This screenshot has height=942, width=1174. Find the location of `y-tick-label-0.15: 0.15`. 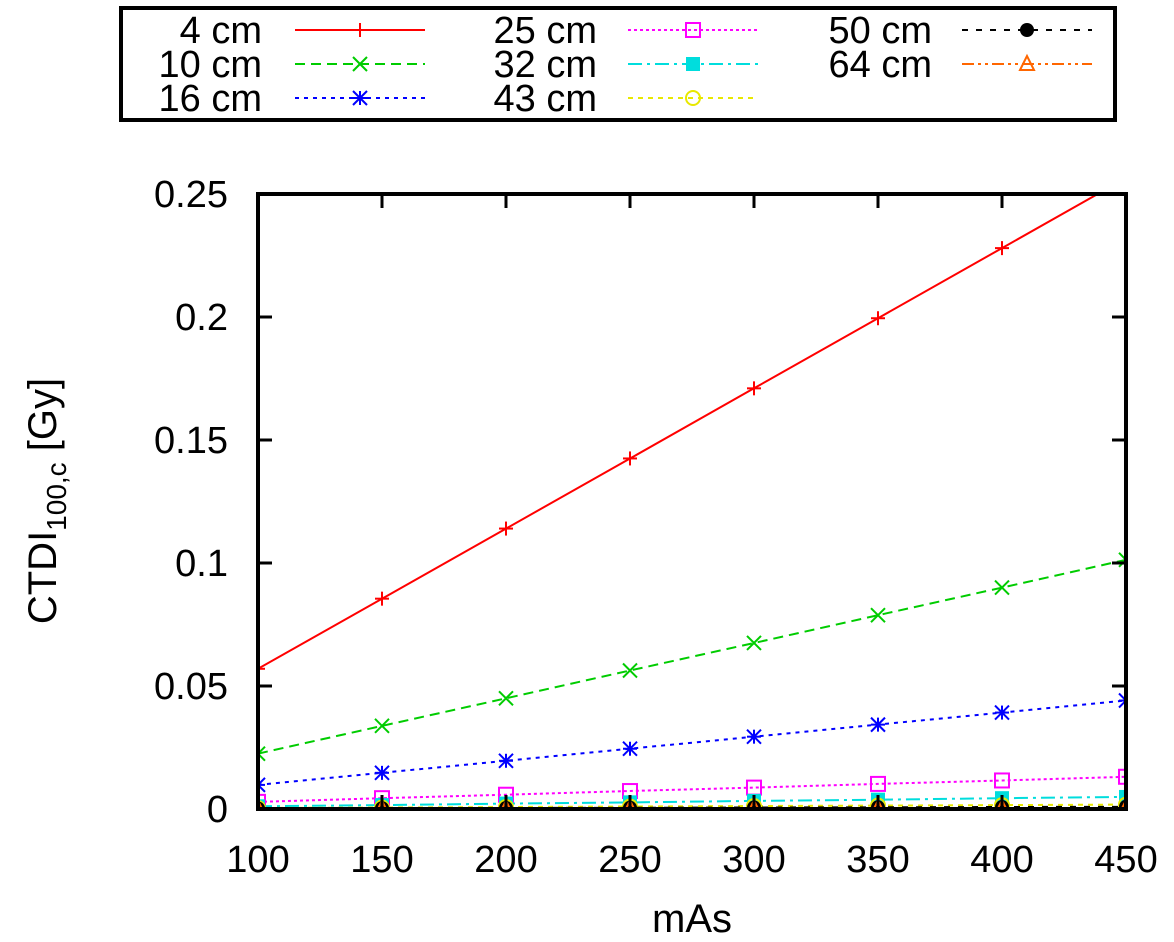

y-tick-label-0.15: 0.15 is located at coordinates (191, 441).